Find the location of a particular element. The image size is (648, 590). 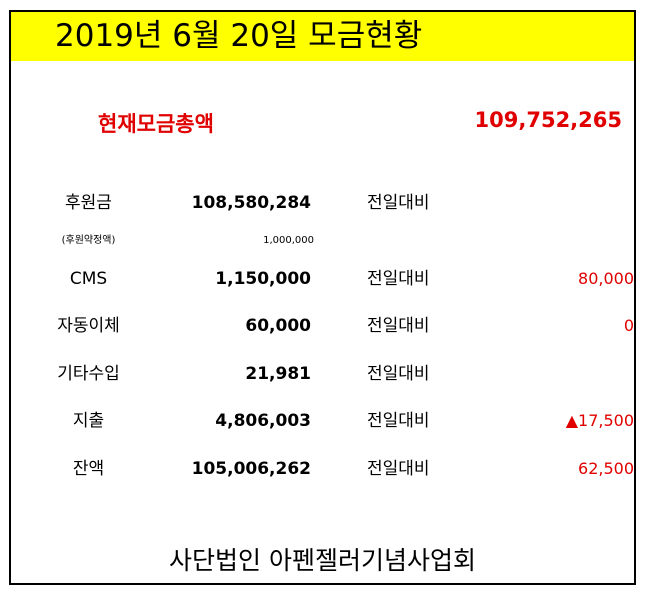

row-donations: 후원금 108,580,284 전일대비 is located at coordinates (322, 203).